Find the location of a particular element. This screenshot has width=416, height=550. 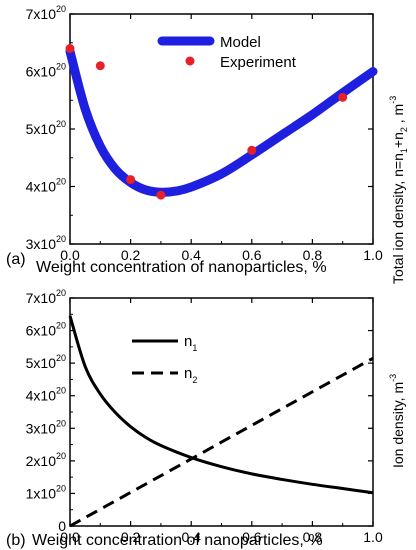

chart-a-y-tick-labels: 3x10²⁰ 4x10²⁰ 5x10²⁰ 6x10²⁰ 7x10²⁰ is located at coordinates (46, 128).